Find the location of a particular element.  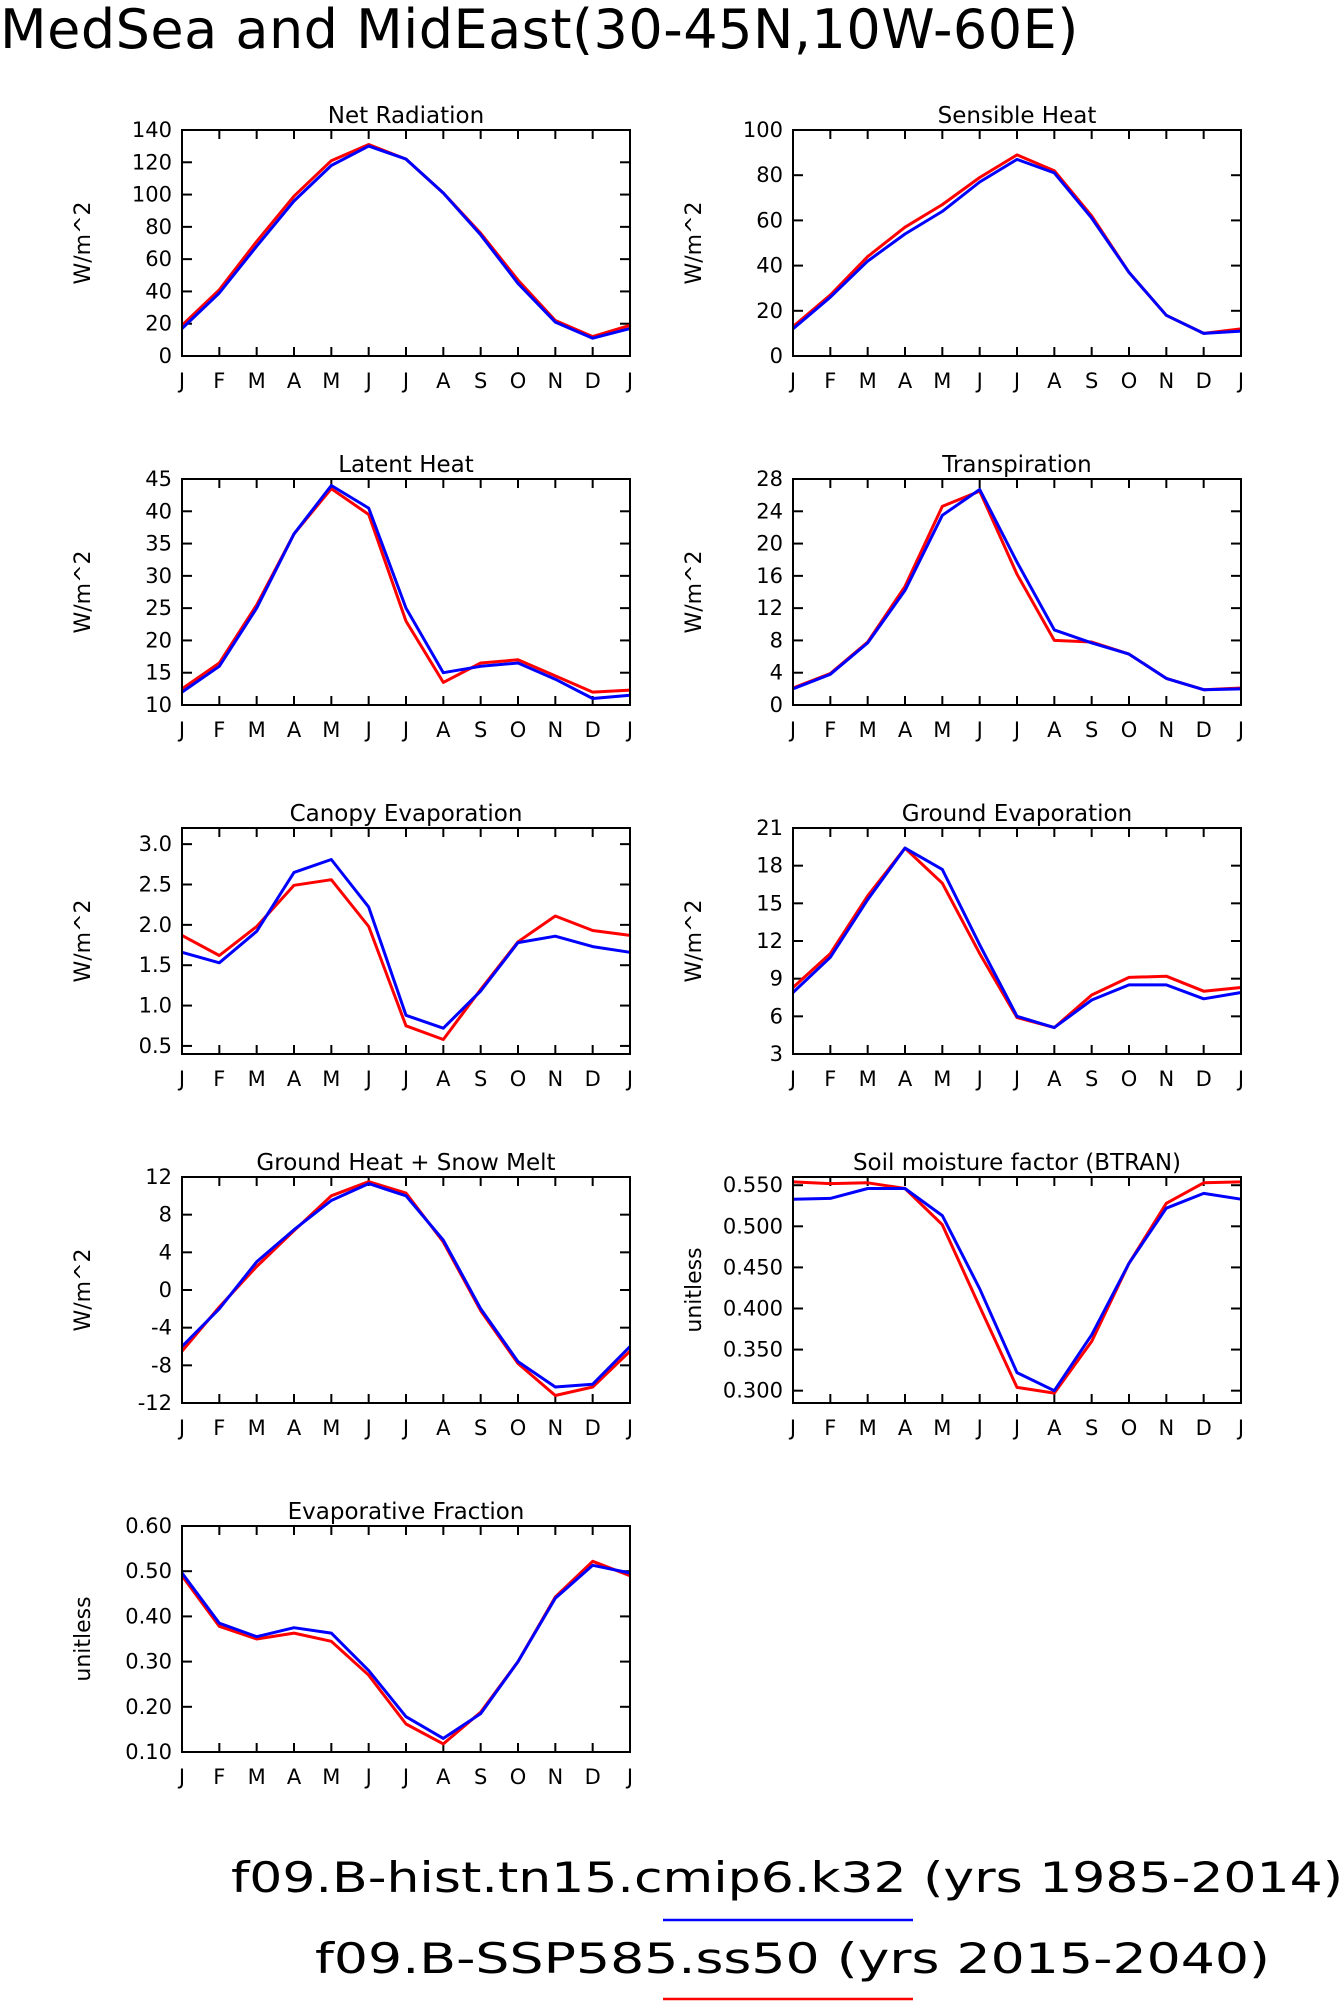

series-line-hist is located at coordinates (1017, 1290).